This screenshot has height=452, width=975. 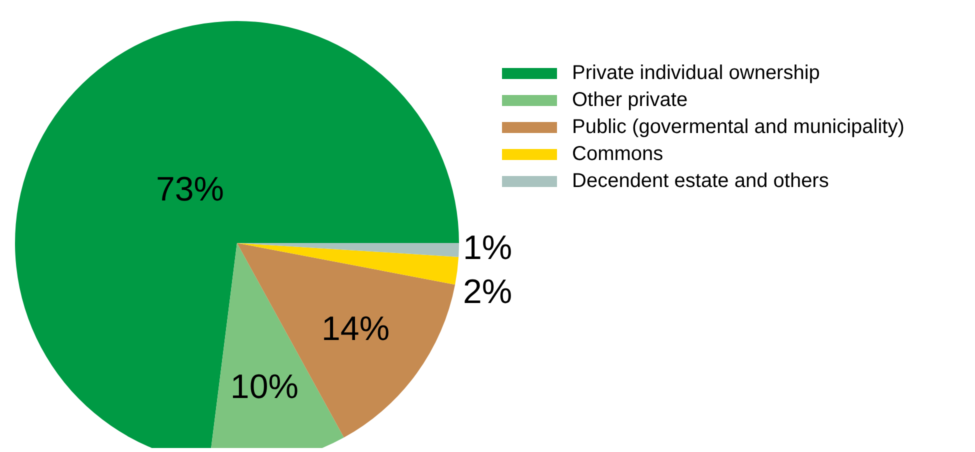 I want to click on legend-label: Private individual ownership, so click(x=696, y=73).